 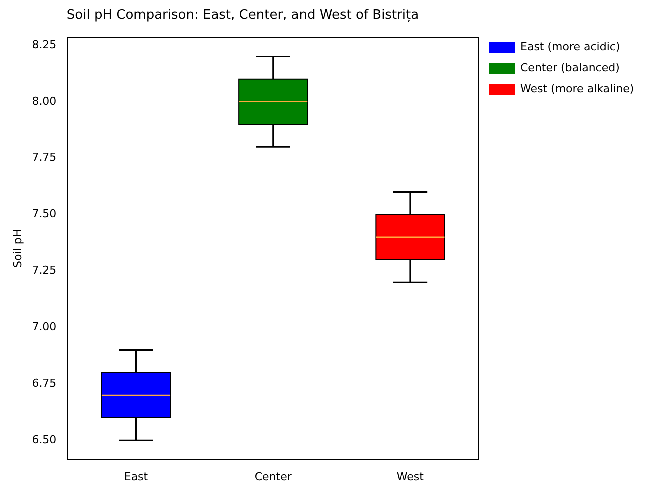 What do you see at coordinates (570, 47) in the screenshot?
I see `legend-label: East (more acidic)` at bounding box center [570, 47].